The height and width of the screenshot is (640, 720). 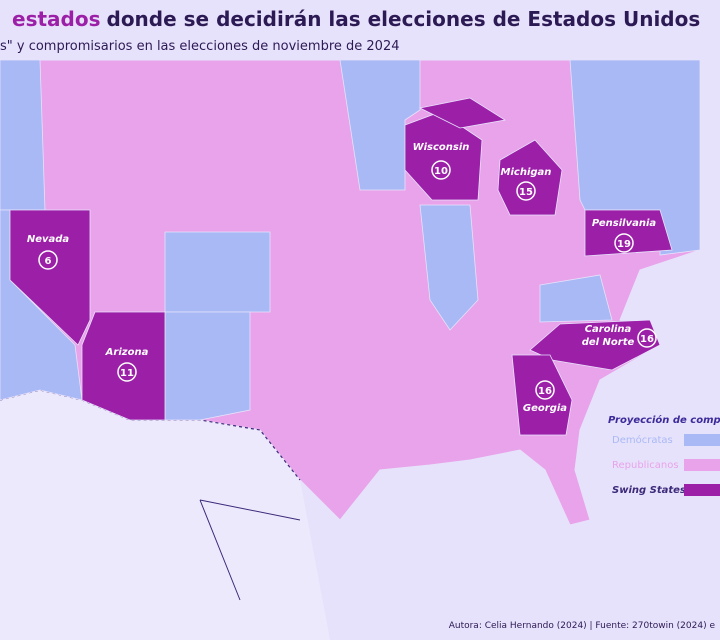 What do you see at coordinates (48, 239) in the screenshot?
I see `state-name: Nevada` at bounding box center [48, 239].